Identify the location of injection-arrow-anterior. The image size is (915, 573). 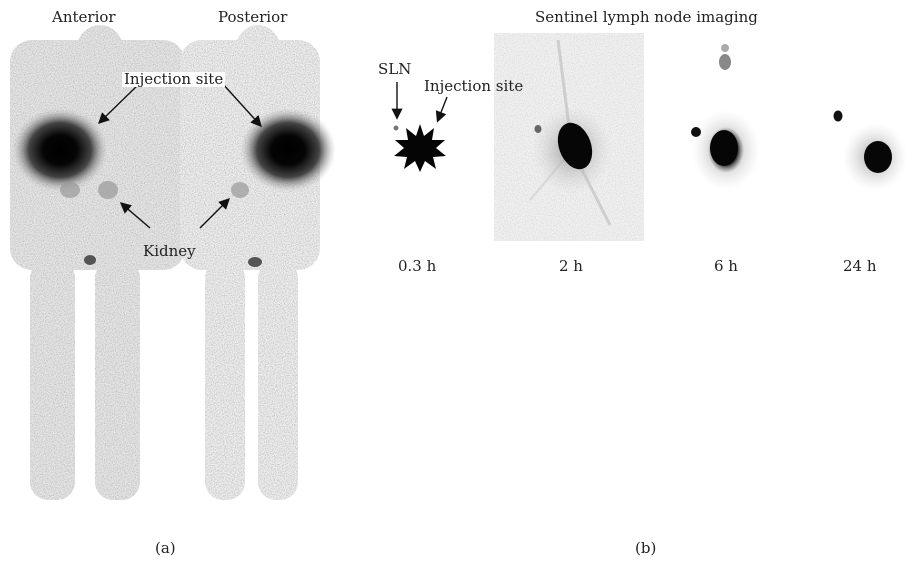
(119, 103).